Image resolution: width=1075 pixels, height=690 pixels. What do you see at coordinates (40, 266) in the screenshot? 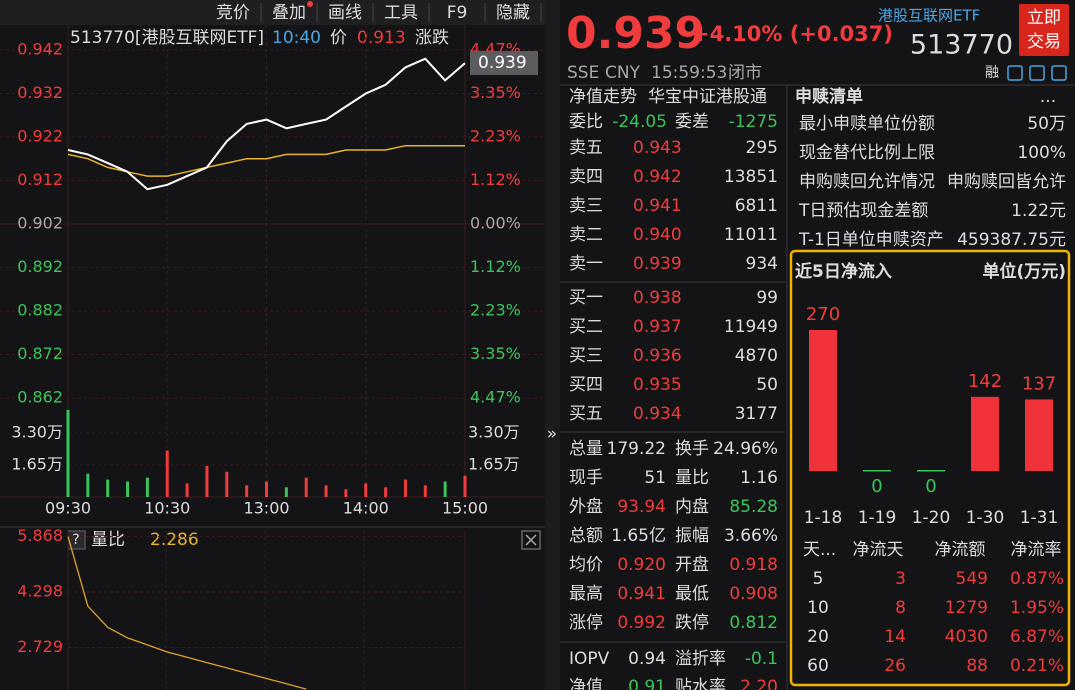
I see `y-tick-label: 0.892` at bounding box center [40, 266].